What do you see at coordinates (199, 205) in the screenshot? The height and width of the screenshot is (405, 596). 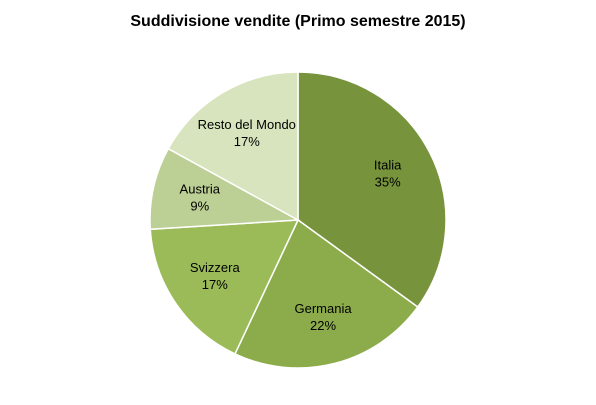 I see `slice-value-label: 9%` at bounding box center [199, 205].